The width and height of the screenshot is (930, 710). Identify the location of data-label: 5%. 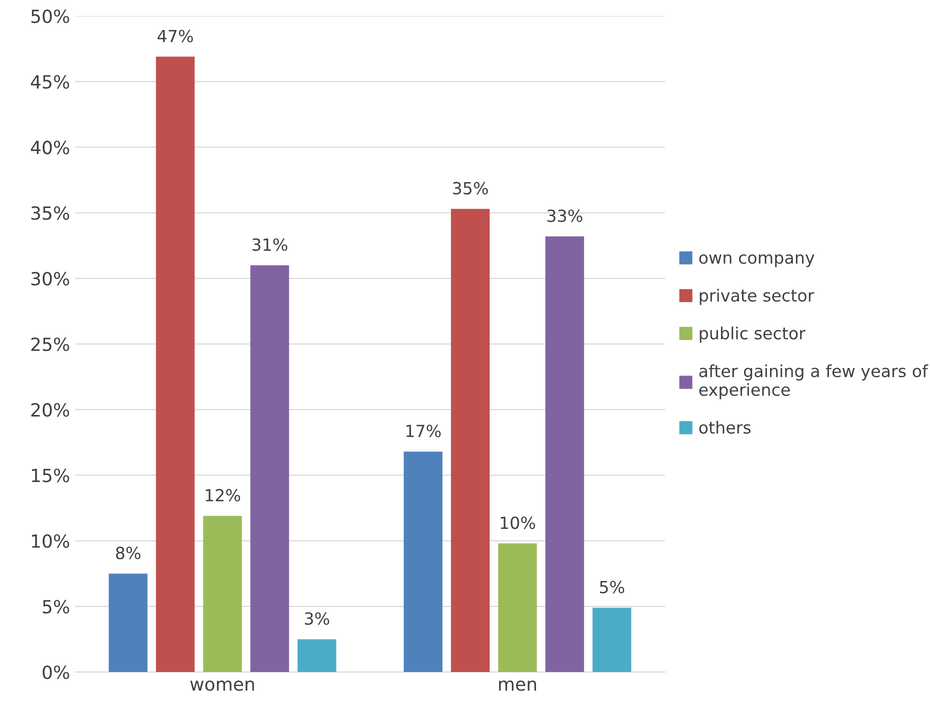
(612, 587).